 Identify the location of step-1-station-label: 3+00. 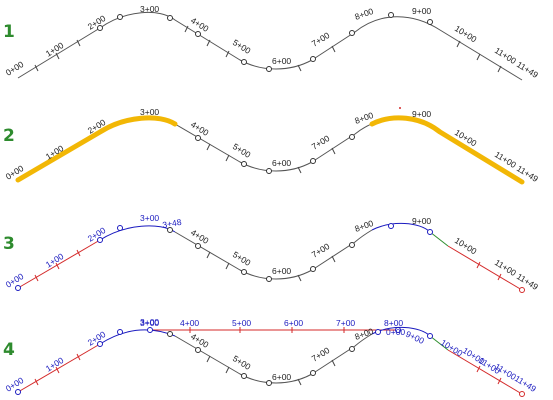
(149, 9).